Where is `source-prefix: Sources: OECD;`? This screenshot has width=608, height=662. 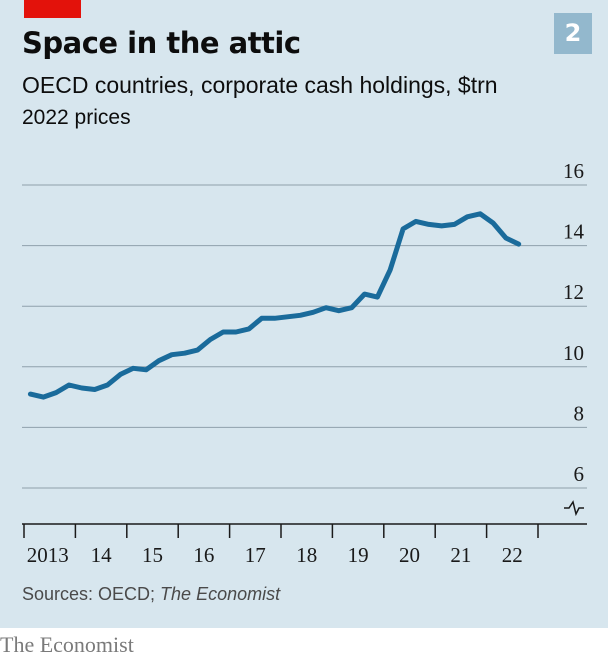 source-prefix: Sources: OECD; is located at coordinates (91, 594).